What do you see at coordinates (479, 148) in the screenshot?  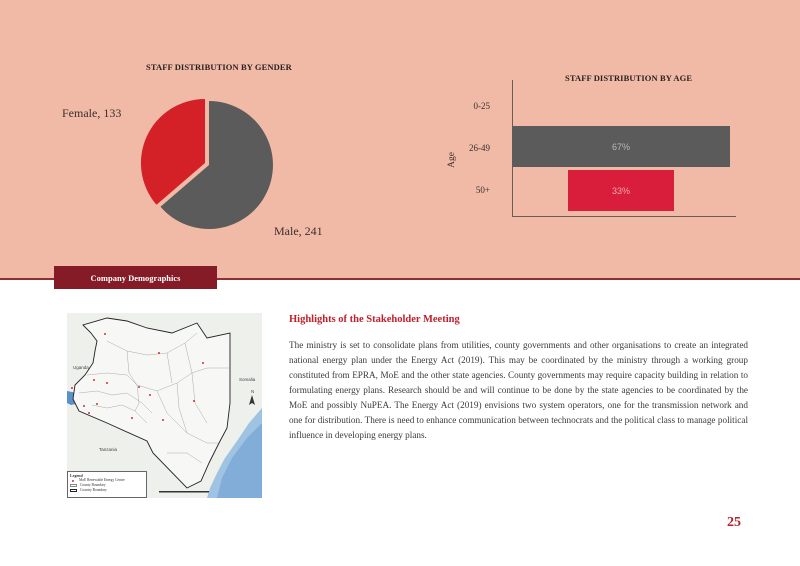 I see `category-label-26-49: 26-49` at bounding box center [479, 148].